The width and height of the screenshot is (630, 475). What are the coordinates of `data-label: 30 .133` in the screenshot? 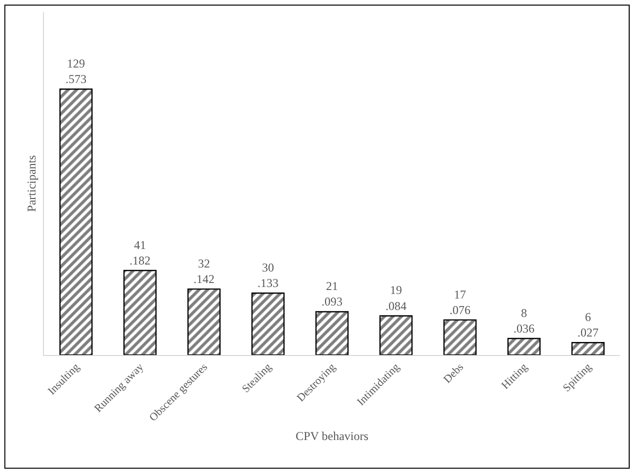 It's located at (268, 275).